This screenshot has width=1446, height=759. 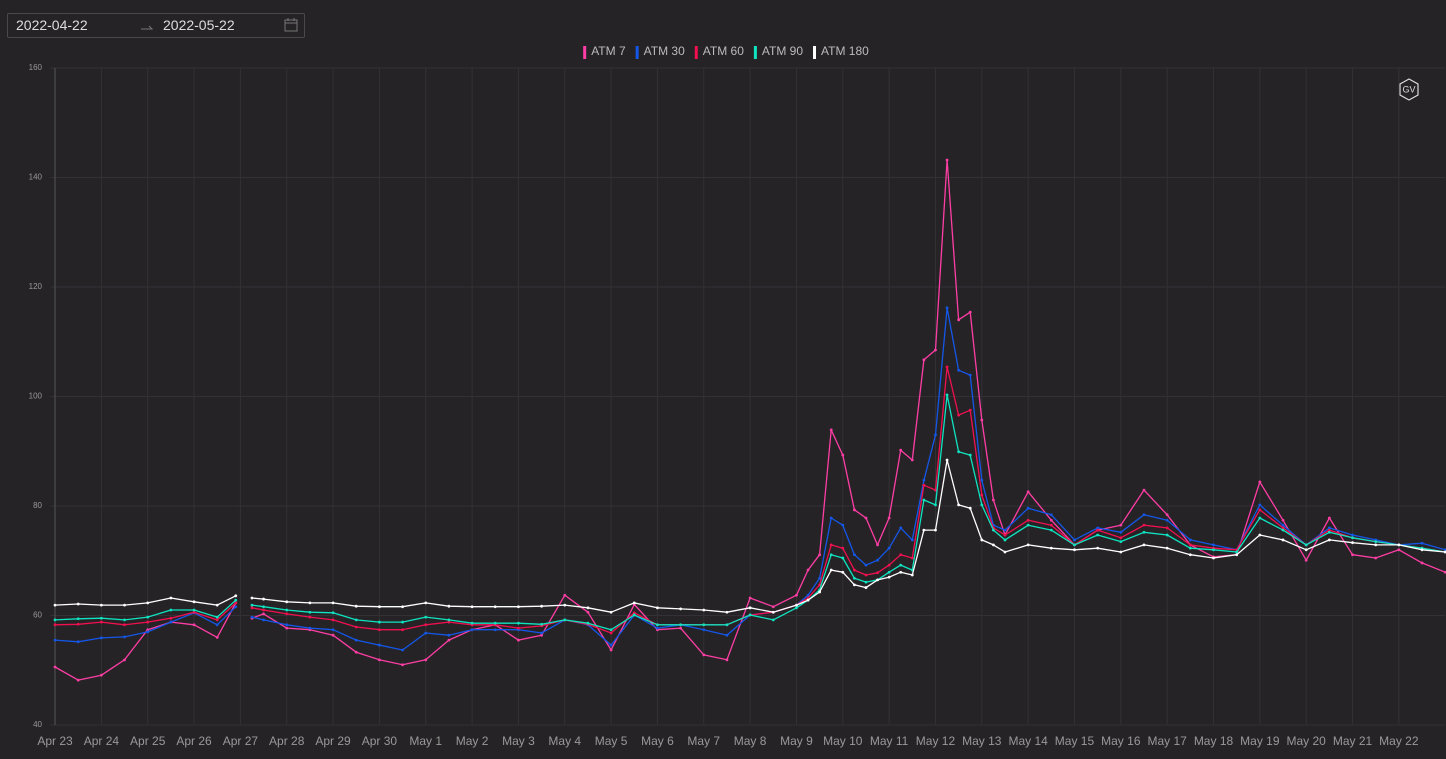 What do you see at coordinates (723, 51) in the screenshot?
I see `legend-label: ATM 60` at bounding box center [723, 51].